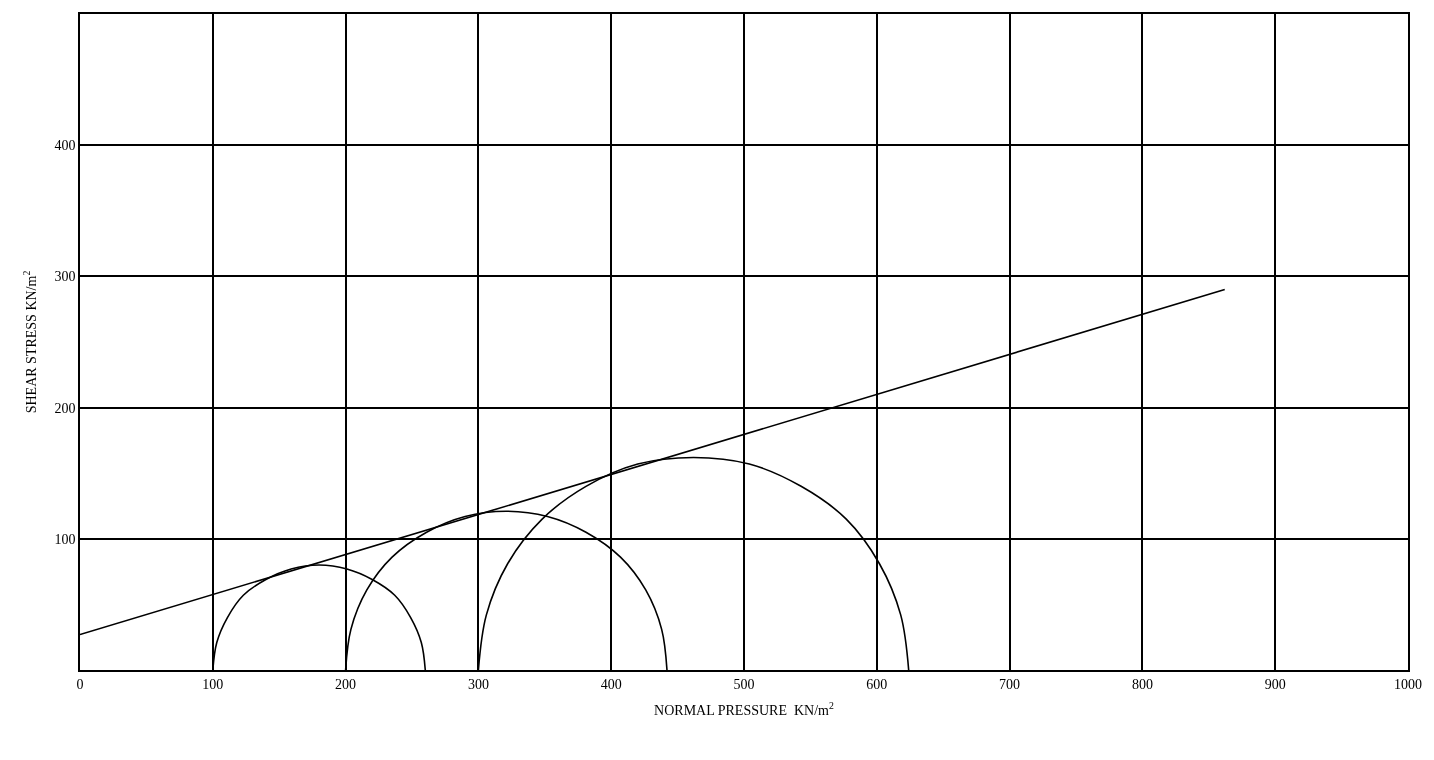  Describe the element at coordinates (65, 408) in the screenshot. I see `y-tick-label: 200` at that location.